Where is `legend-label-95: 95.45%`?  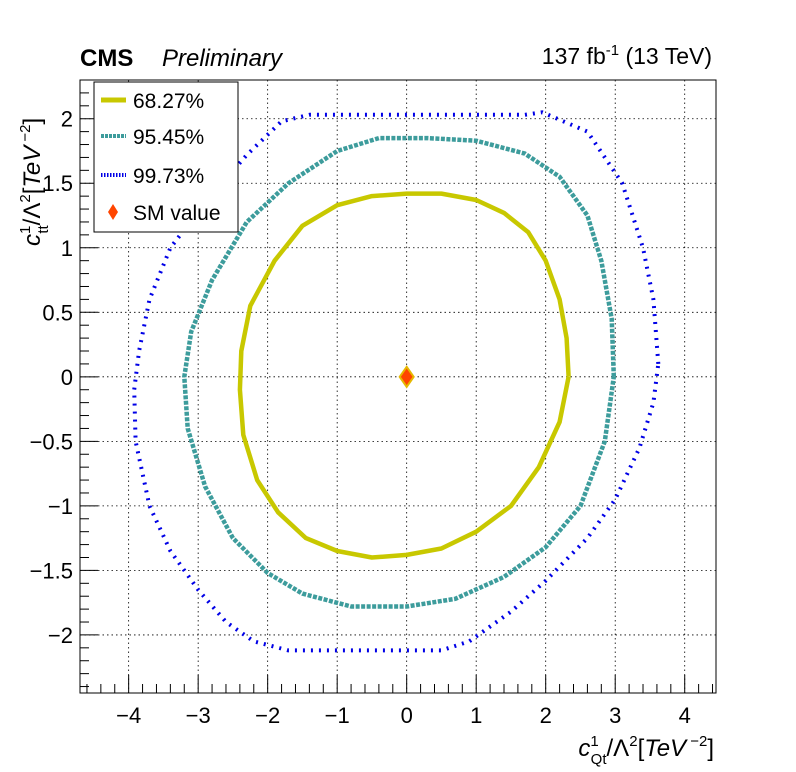
legend-label-95: 95.45% is located at coordinates (168, 137).